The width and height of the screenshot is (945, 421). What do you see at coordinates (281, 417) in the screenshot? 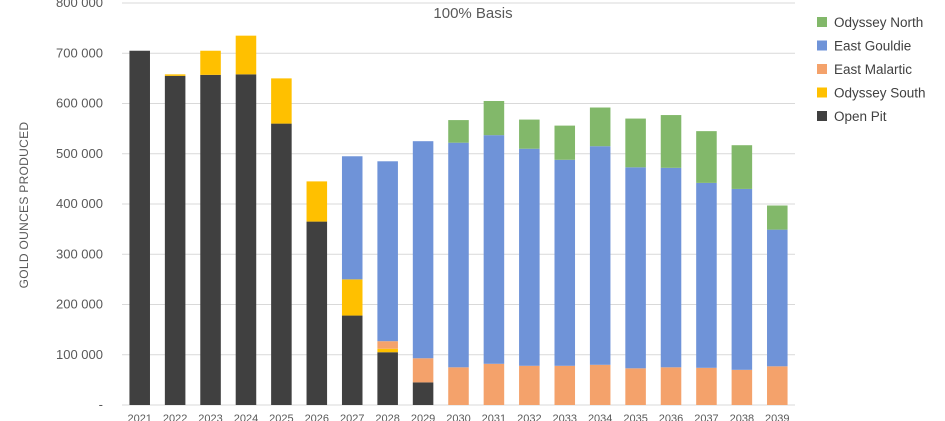
I see `x-tick-label: 2025` at bounding box center [281, 417].